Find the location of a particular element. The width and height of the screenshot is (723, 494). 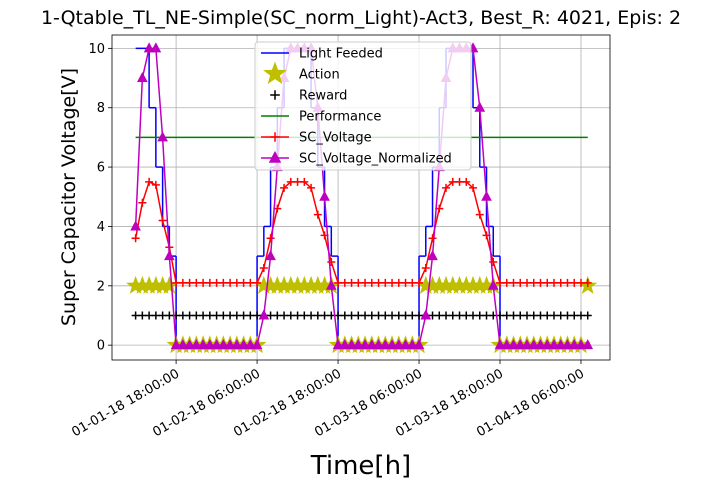

y-tick-label: 6 is located at coordinates (101, 168).